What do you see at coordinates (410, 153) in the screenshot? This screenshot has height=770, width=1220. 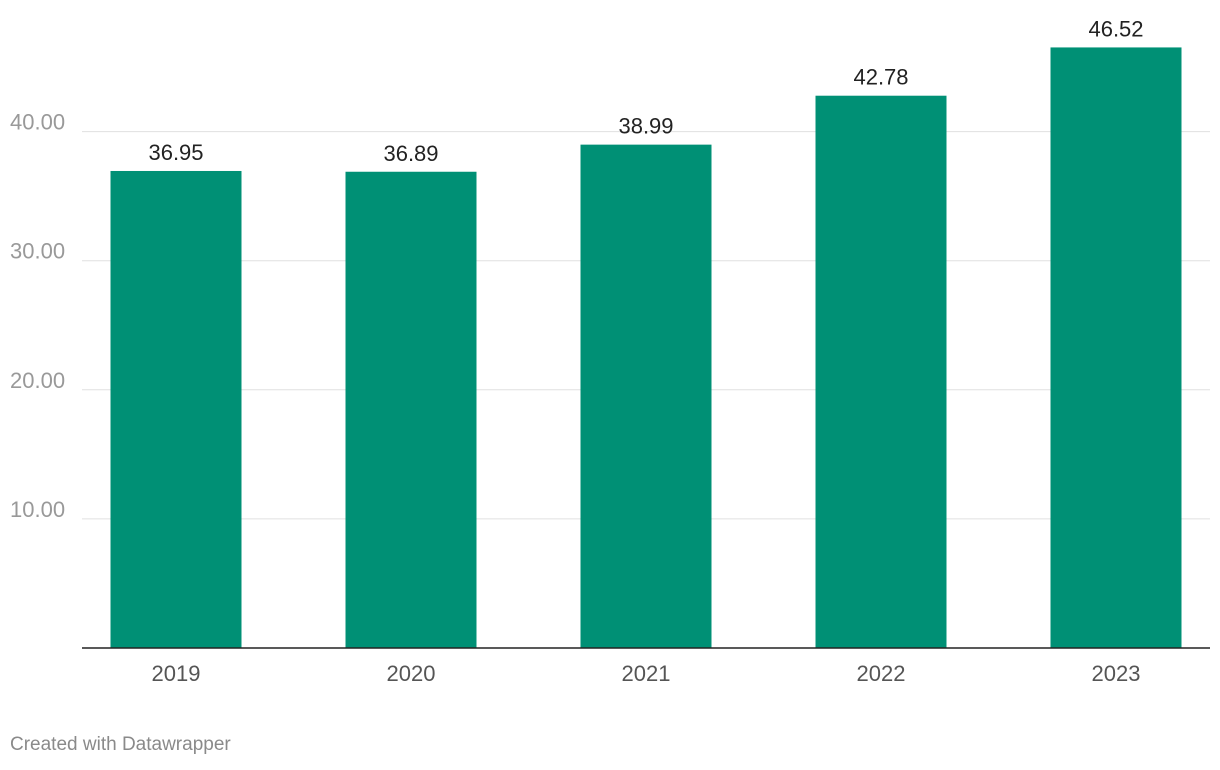 I see `value-label-2020: 36.89` at bounding box center [410, 153].